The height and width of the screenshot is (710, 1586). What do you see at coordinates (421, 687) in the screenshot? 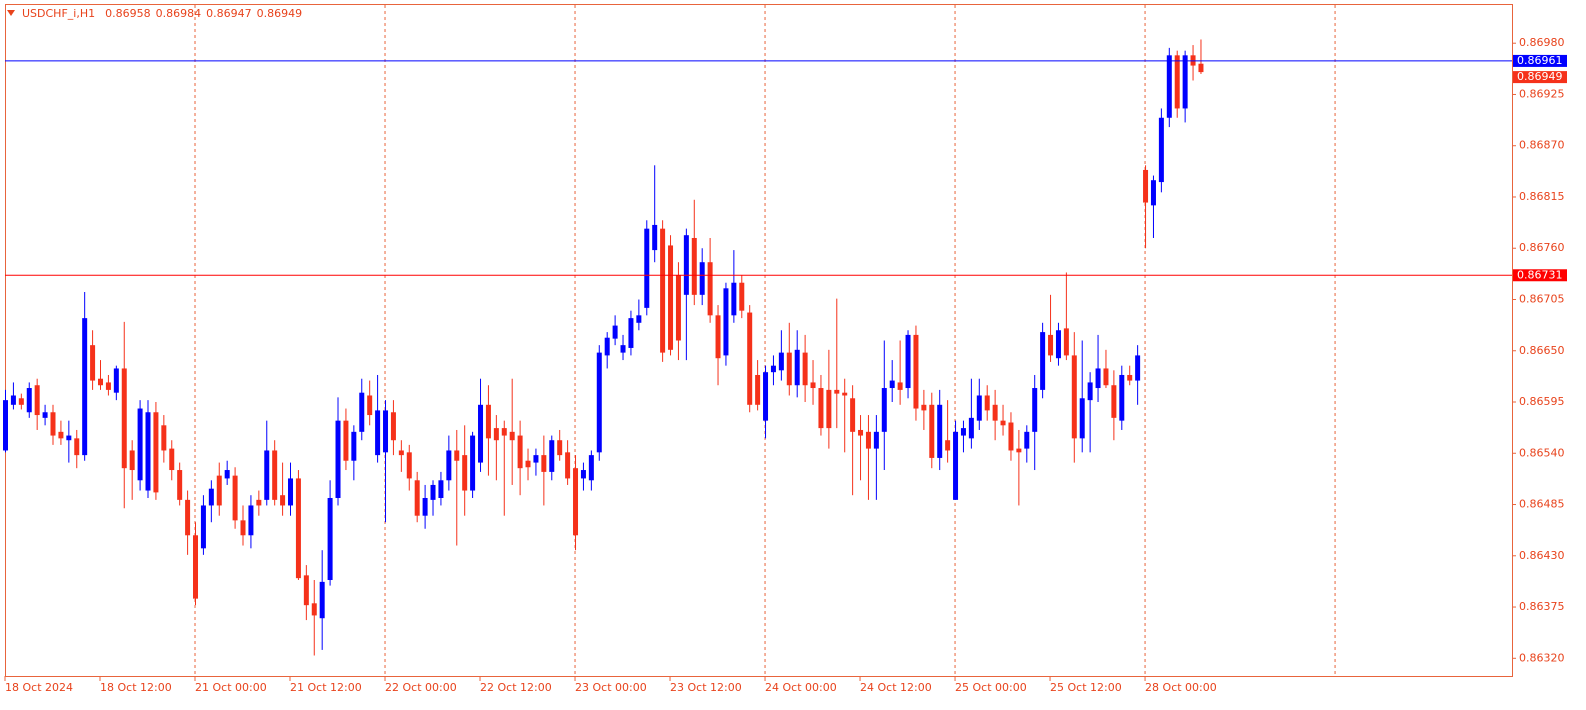
I see `x-tick-label: 22 Oct 00:00` at bounding box center [421, 687].